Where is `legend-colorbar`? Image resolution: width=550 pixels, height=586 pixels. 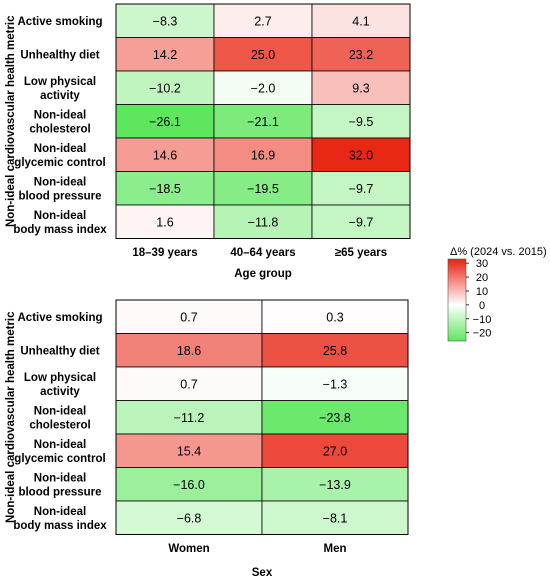 legend-colorbar is located at coordinates (457, 300).